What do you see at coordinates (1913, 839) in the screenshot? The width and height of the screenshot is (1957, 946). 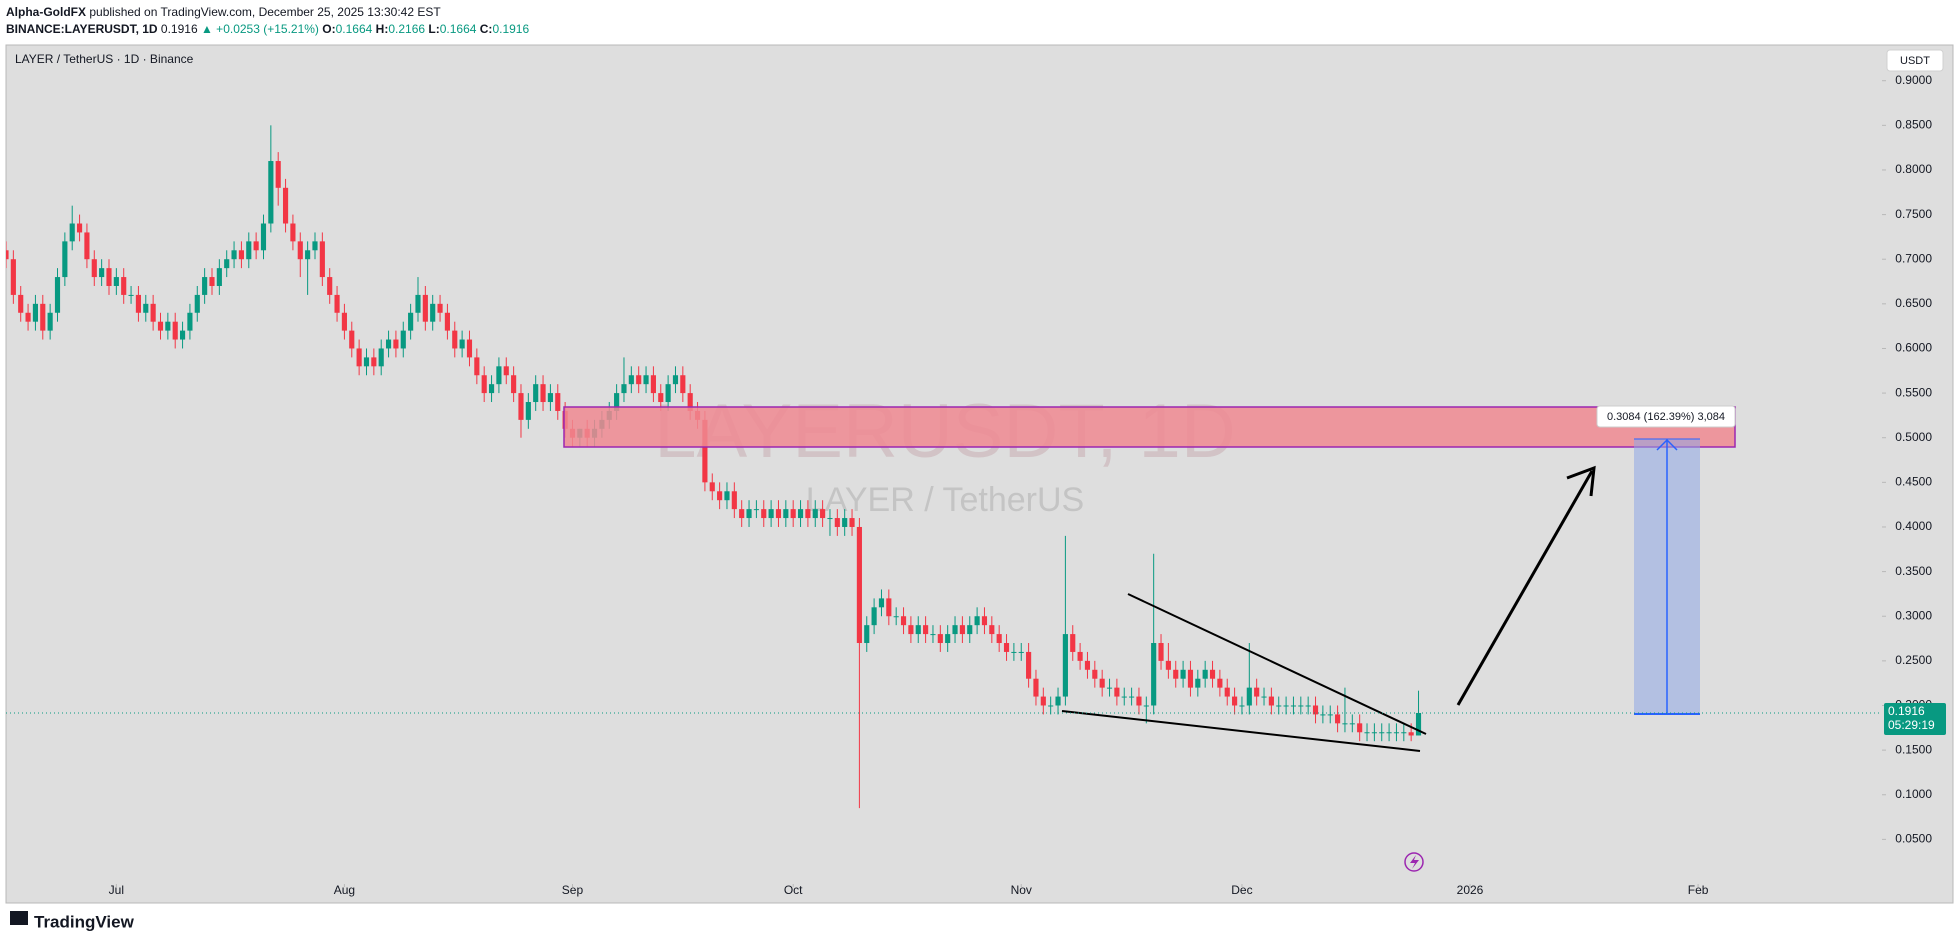 I see `y-tick-label: 0.0500` at bounding box center [1913, 839].